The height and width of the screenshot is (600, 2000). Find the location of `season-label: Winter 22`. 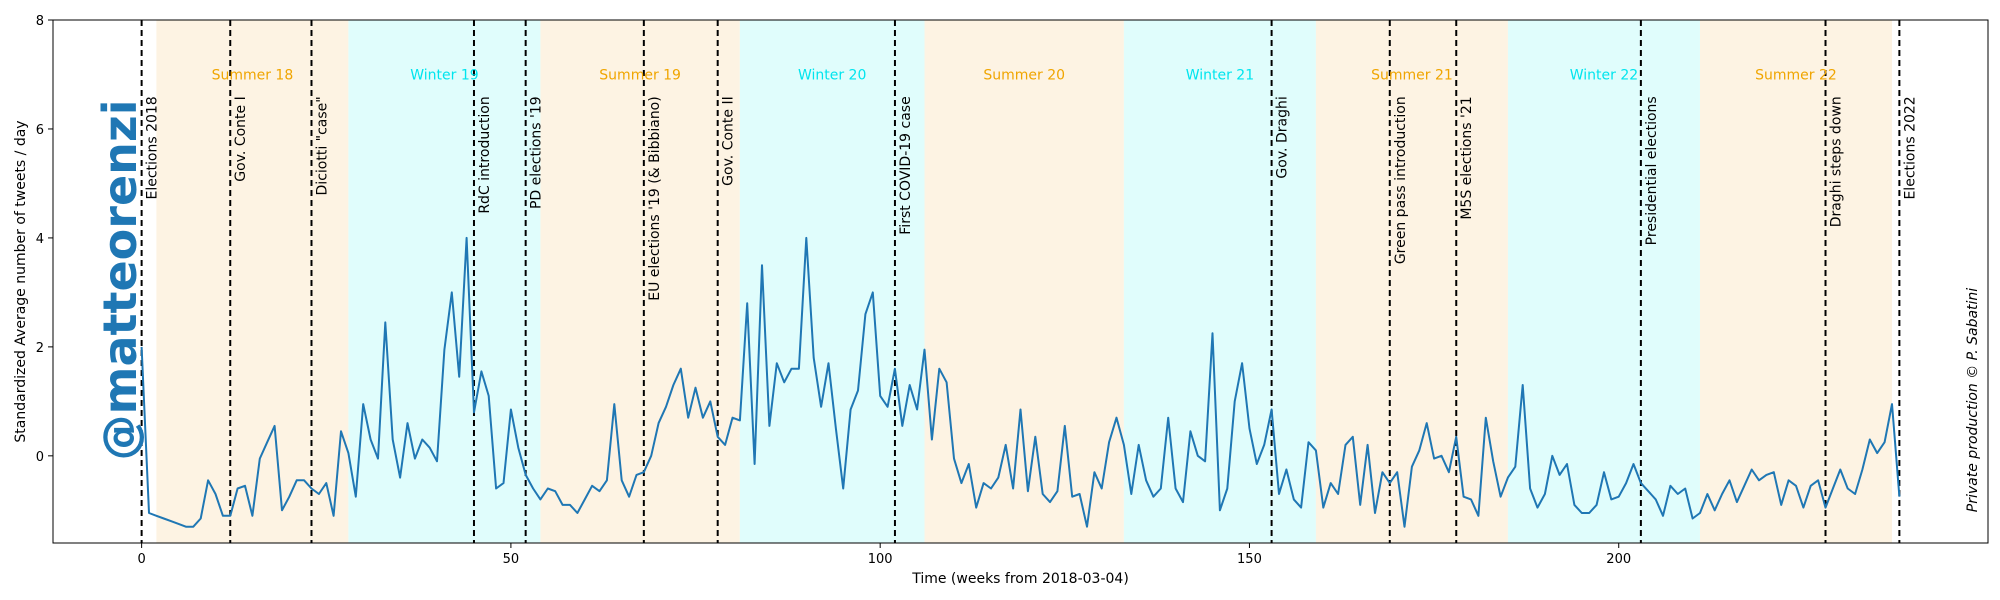

season-label: Winter 22 is located at coordinates (1604, 75).